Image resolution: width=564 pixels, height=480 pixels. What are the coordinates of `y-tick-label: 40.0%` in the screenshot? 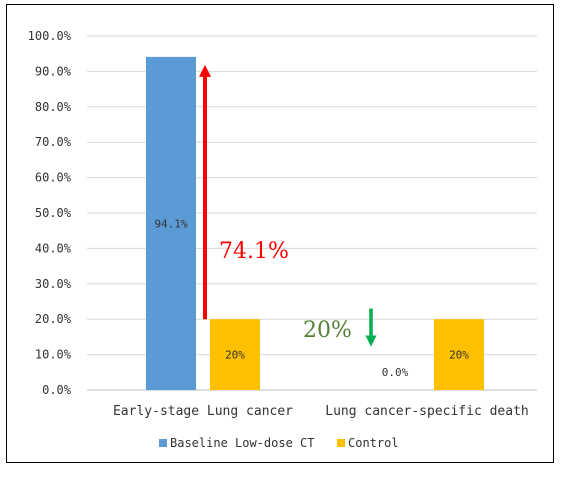 It's located at (53, 248).